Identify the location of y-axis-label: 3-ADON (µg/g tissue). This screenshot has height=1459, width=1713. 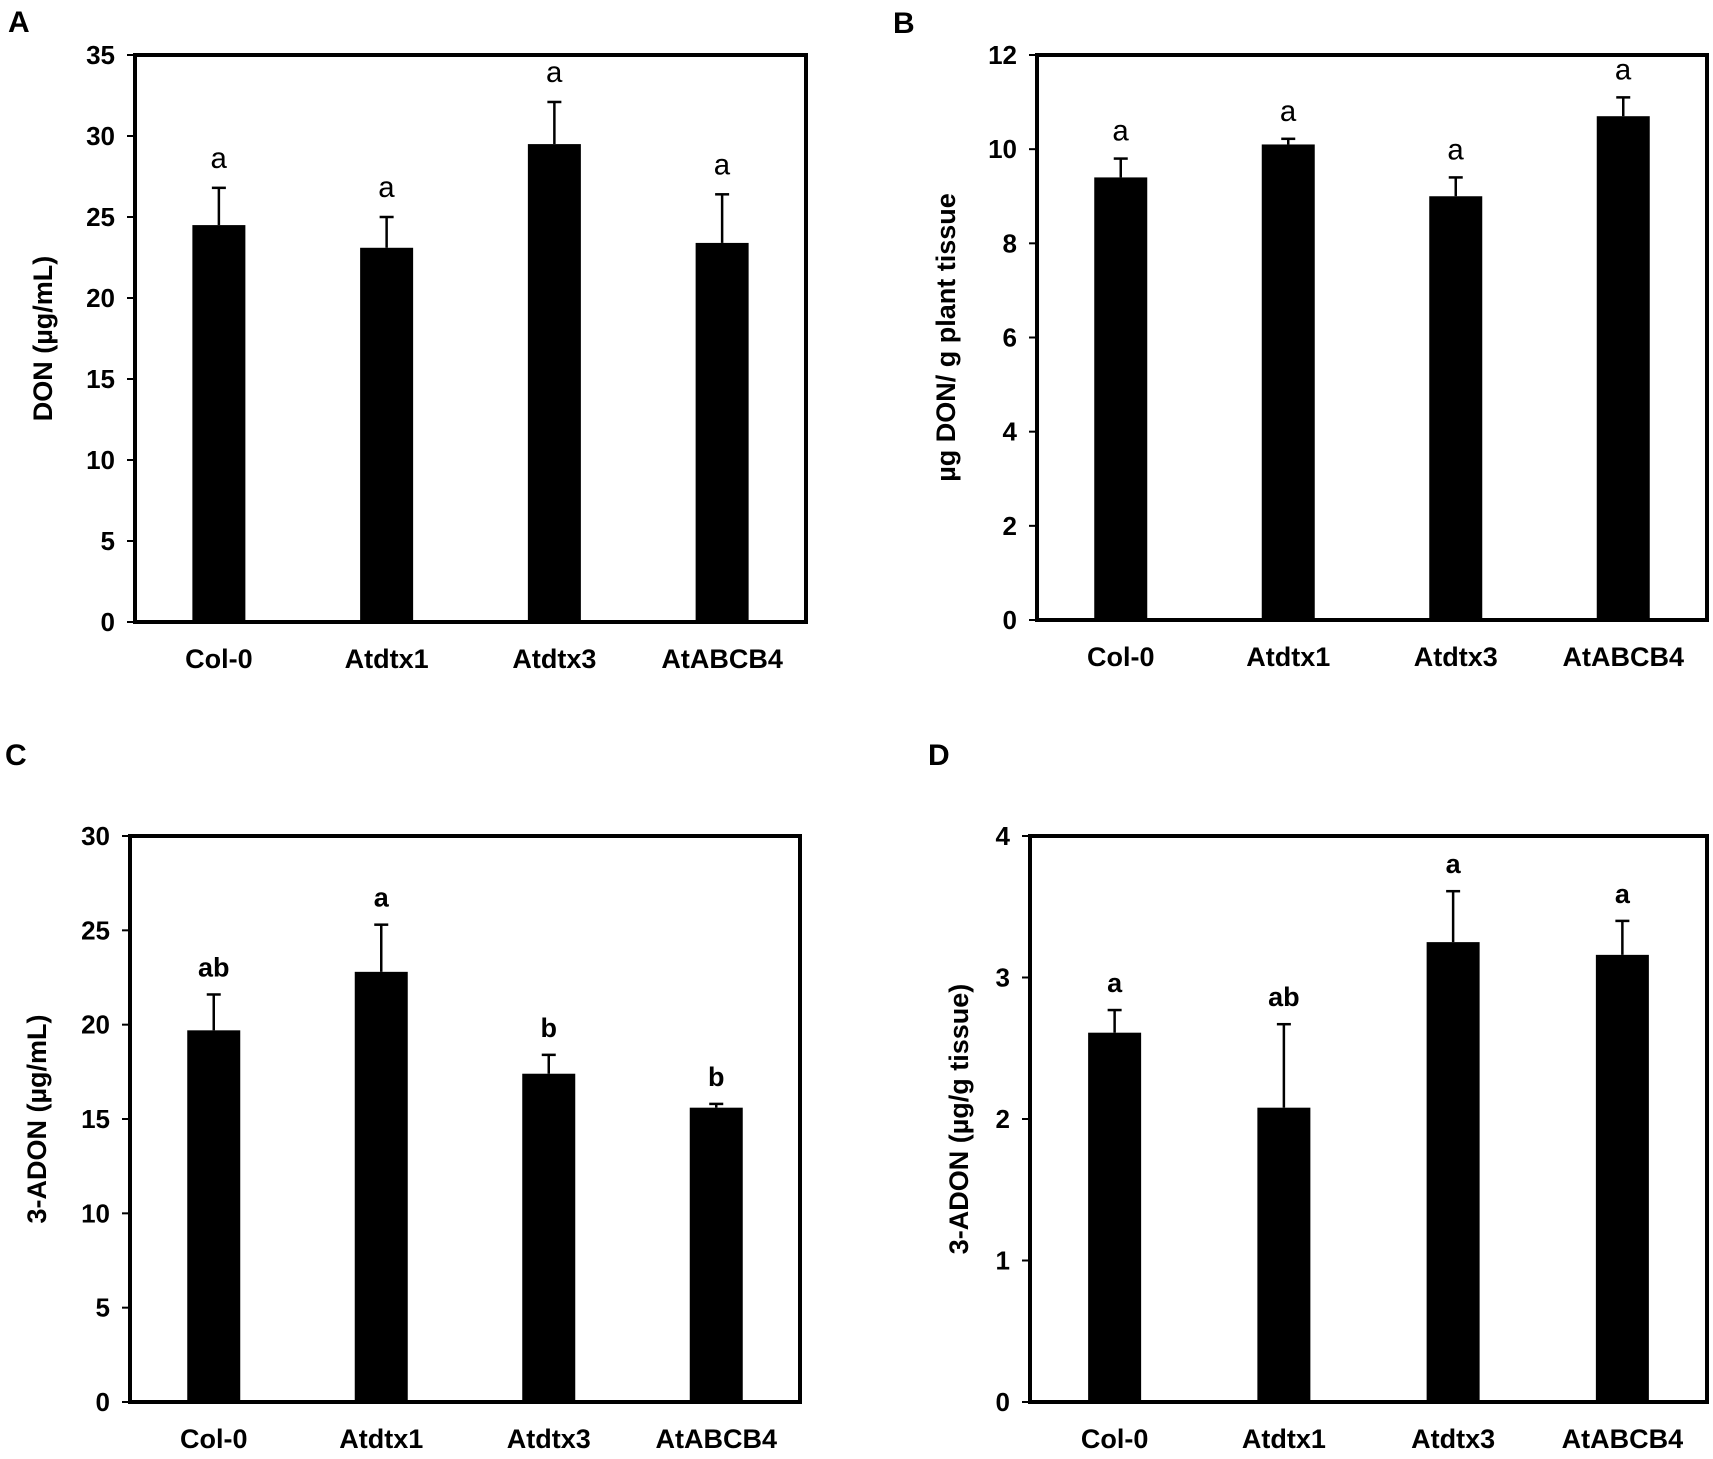
(959, 1119).